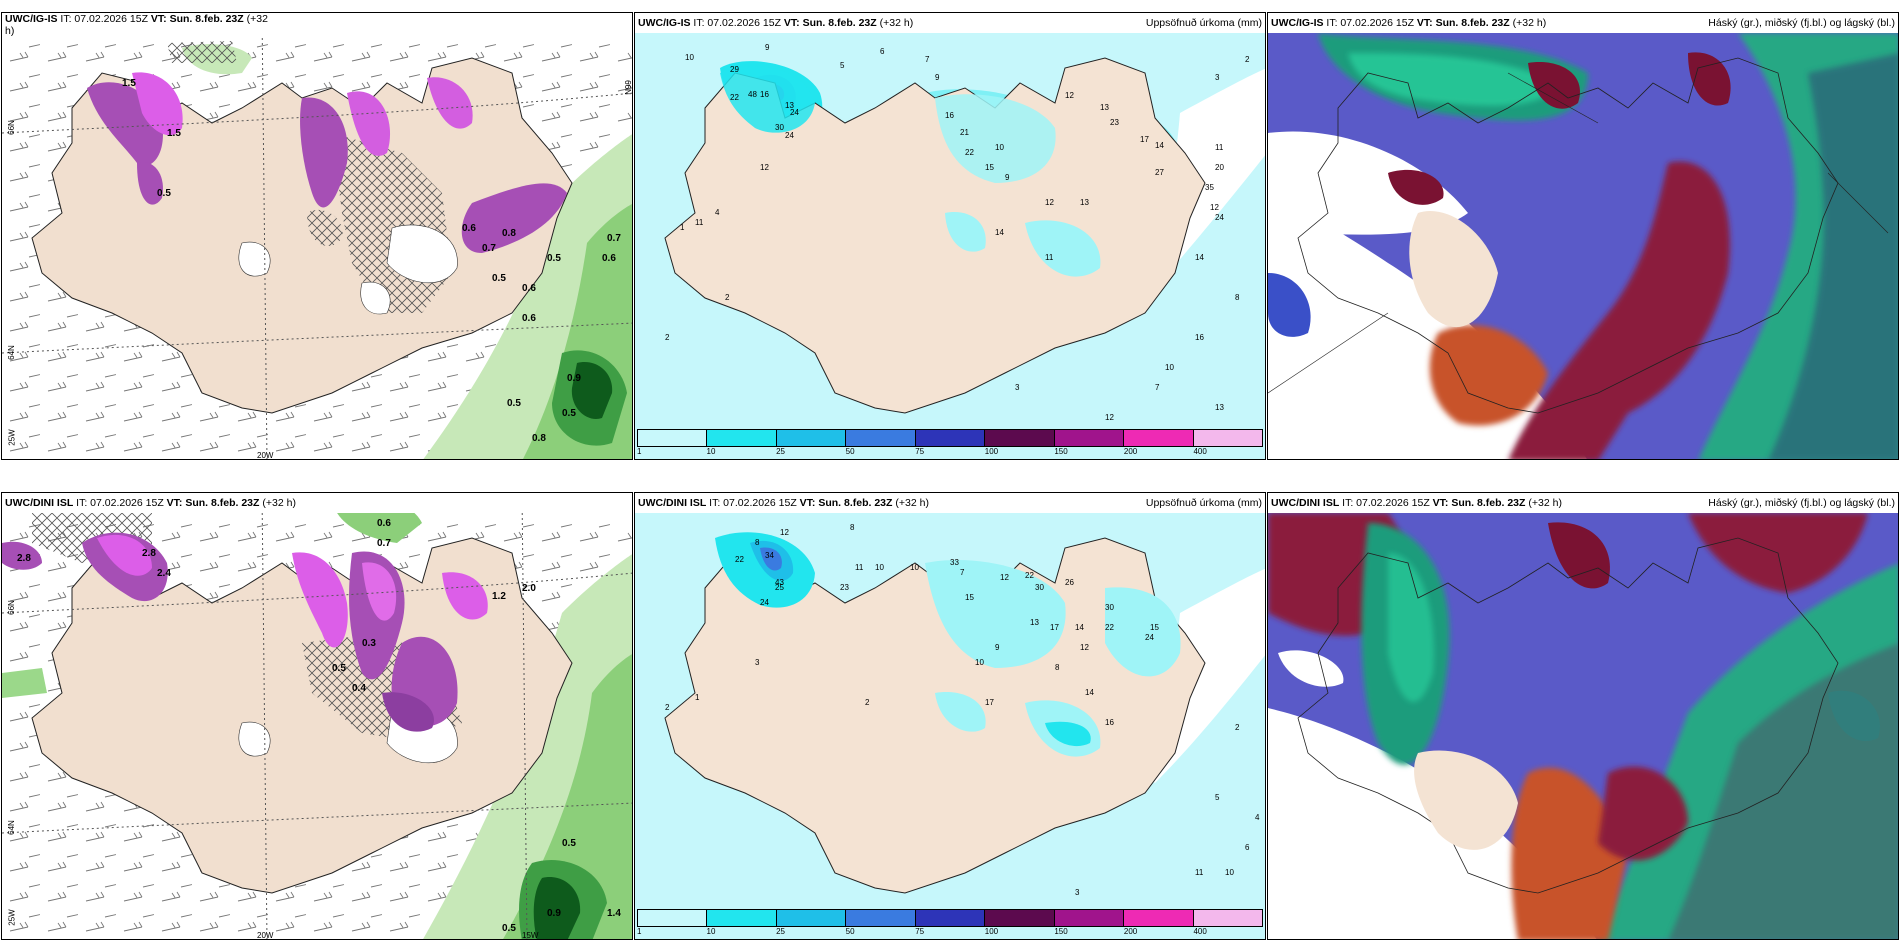 The image size is (1900, 950). Describe the element at coordinates (164, 573) in the screenshot. I see `snow-value-label: 2.4` at that location.